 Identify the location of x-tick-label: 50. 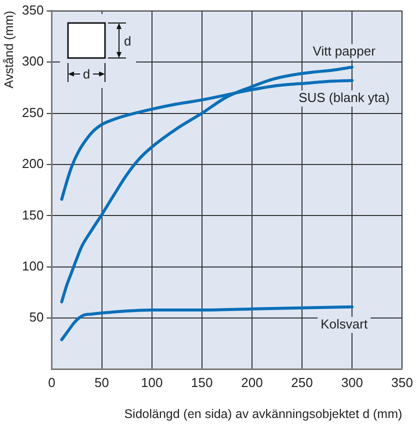
(101, 382).